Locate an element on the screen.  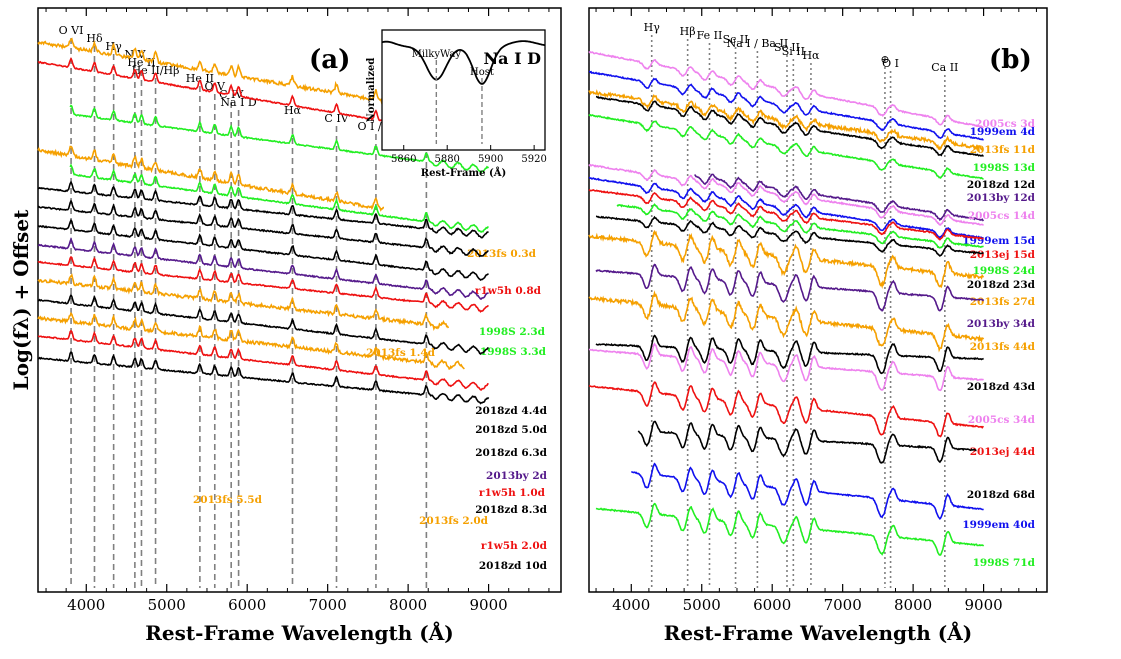
spectrum-label: r1w5h 2.0d is located at coordinates (514, 546).